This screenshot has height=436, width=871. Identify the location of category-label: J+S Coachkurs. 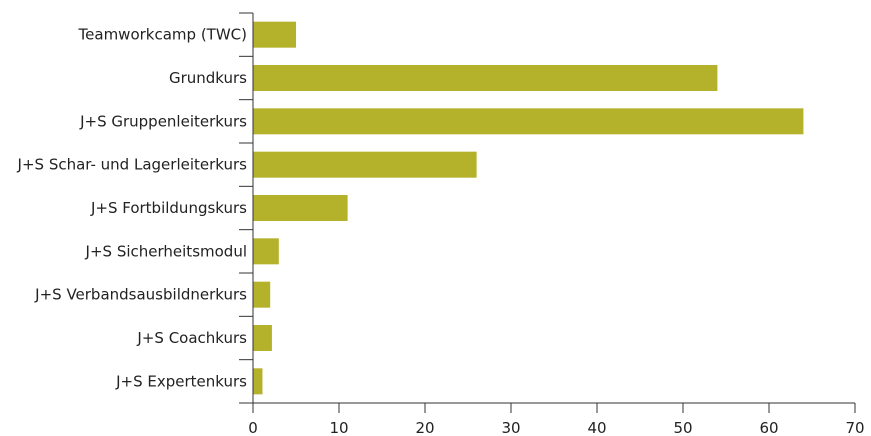
(191, 338).